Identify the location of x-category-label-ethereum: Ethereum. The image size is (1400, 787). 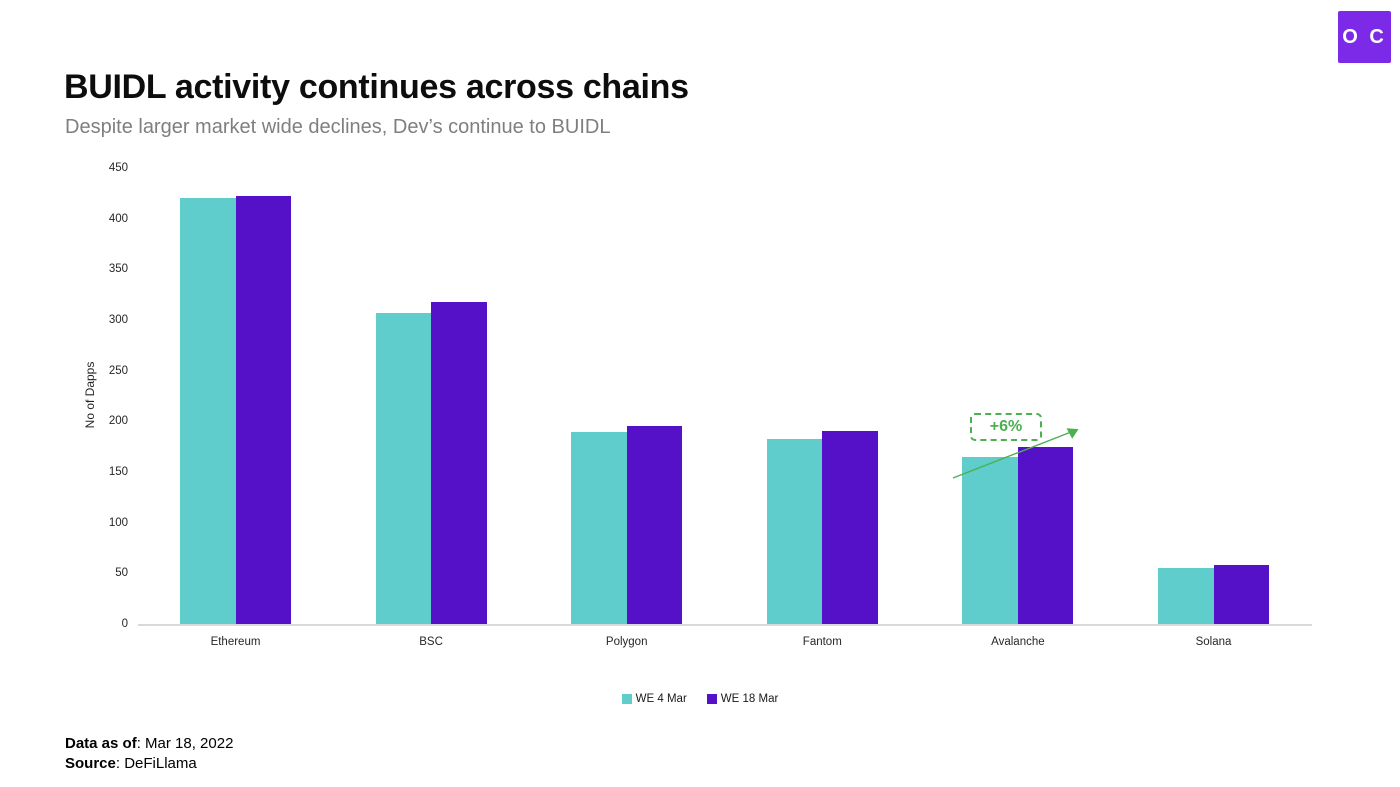
(235, 642).